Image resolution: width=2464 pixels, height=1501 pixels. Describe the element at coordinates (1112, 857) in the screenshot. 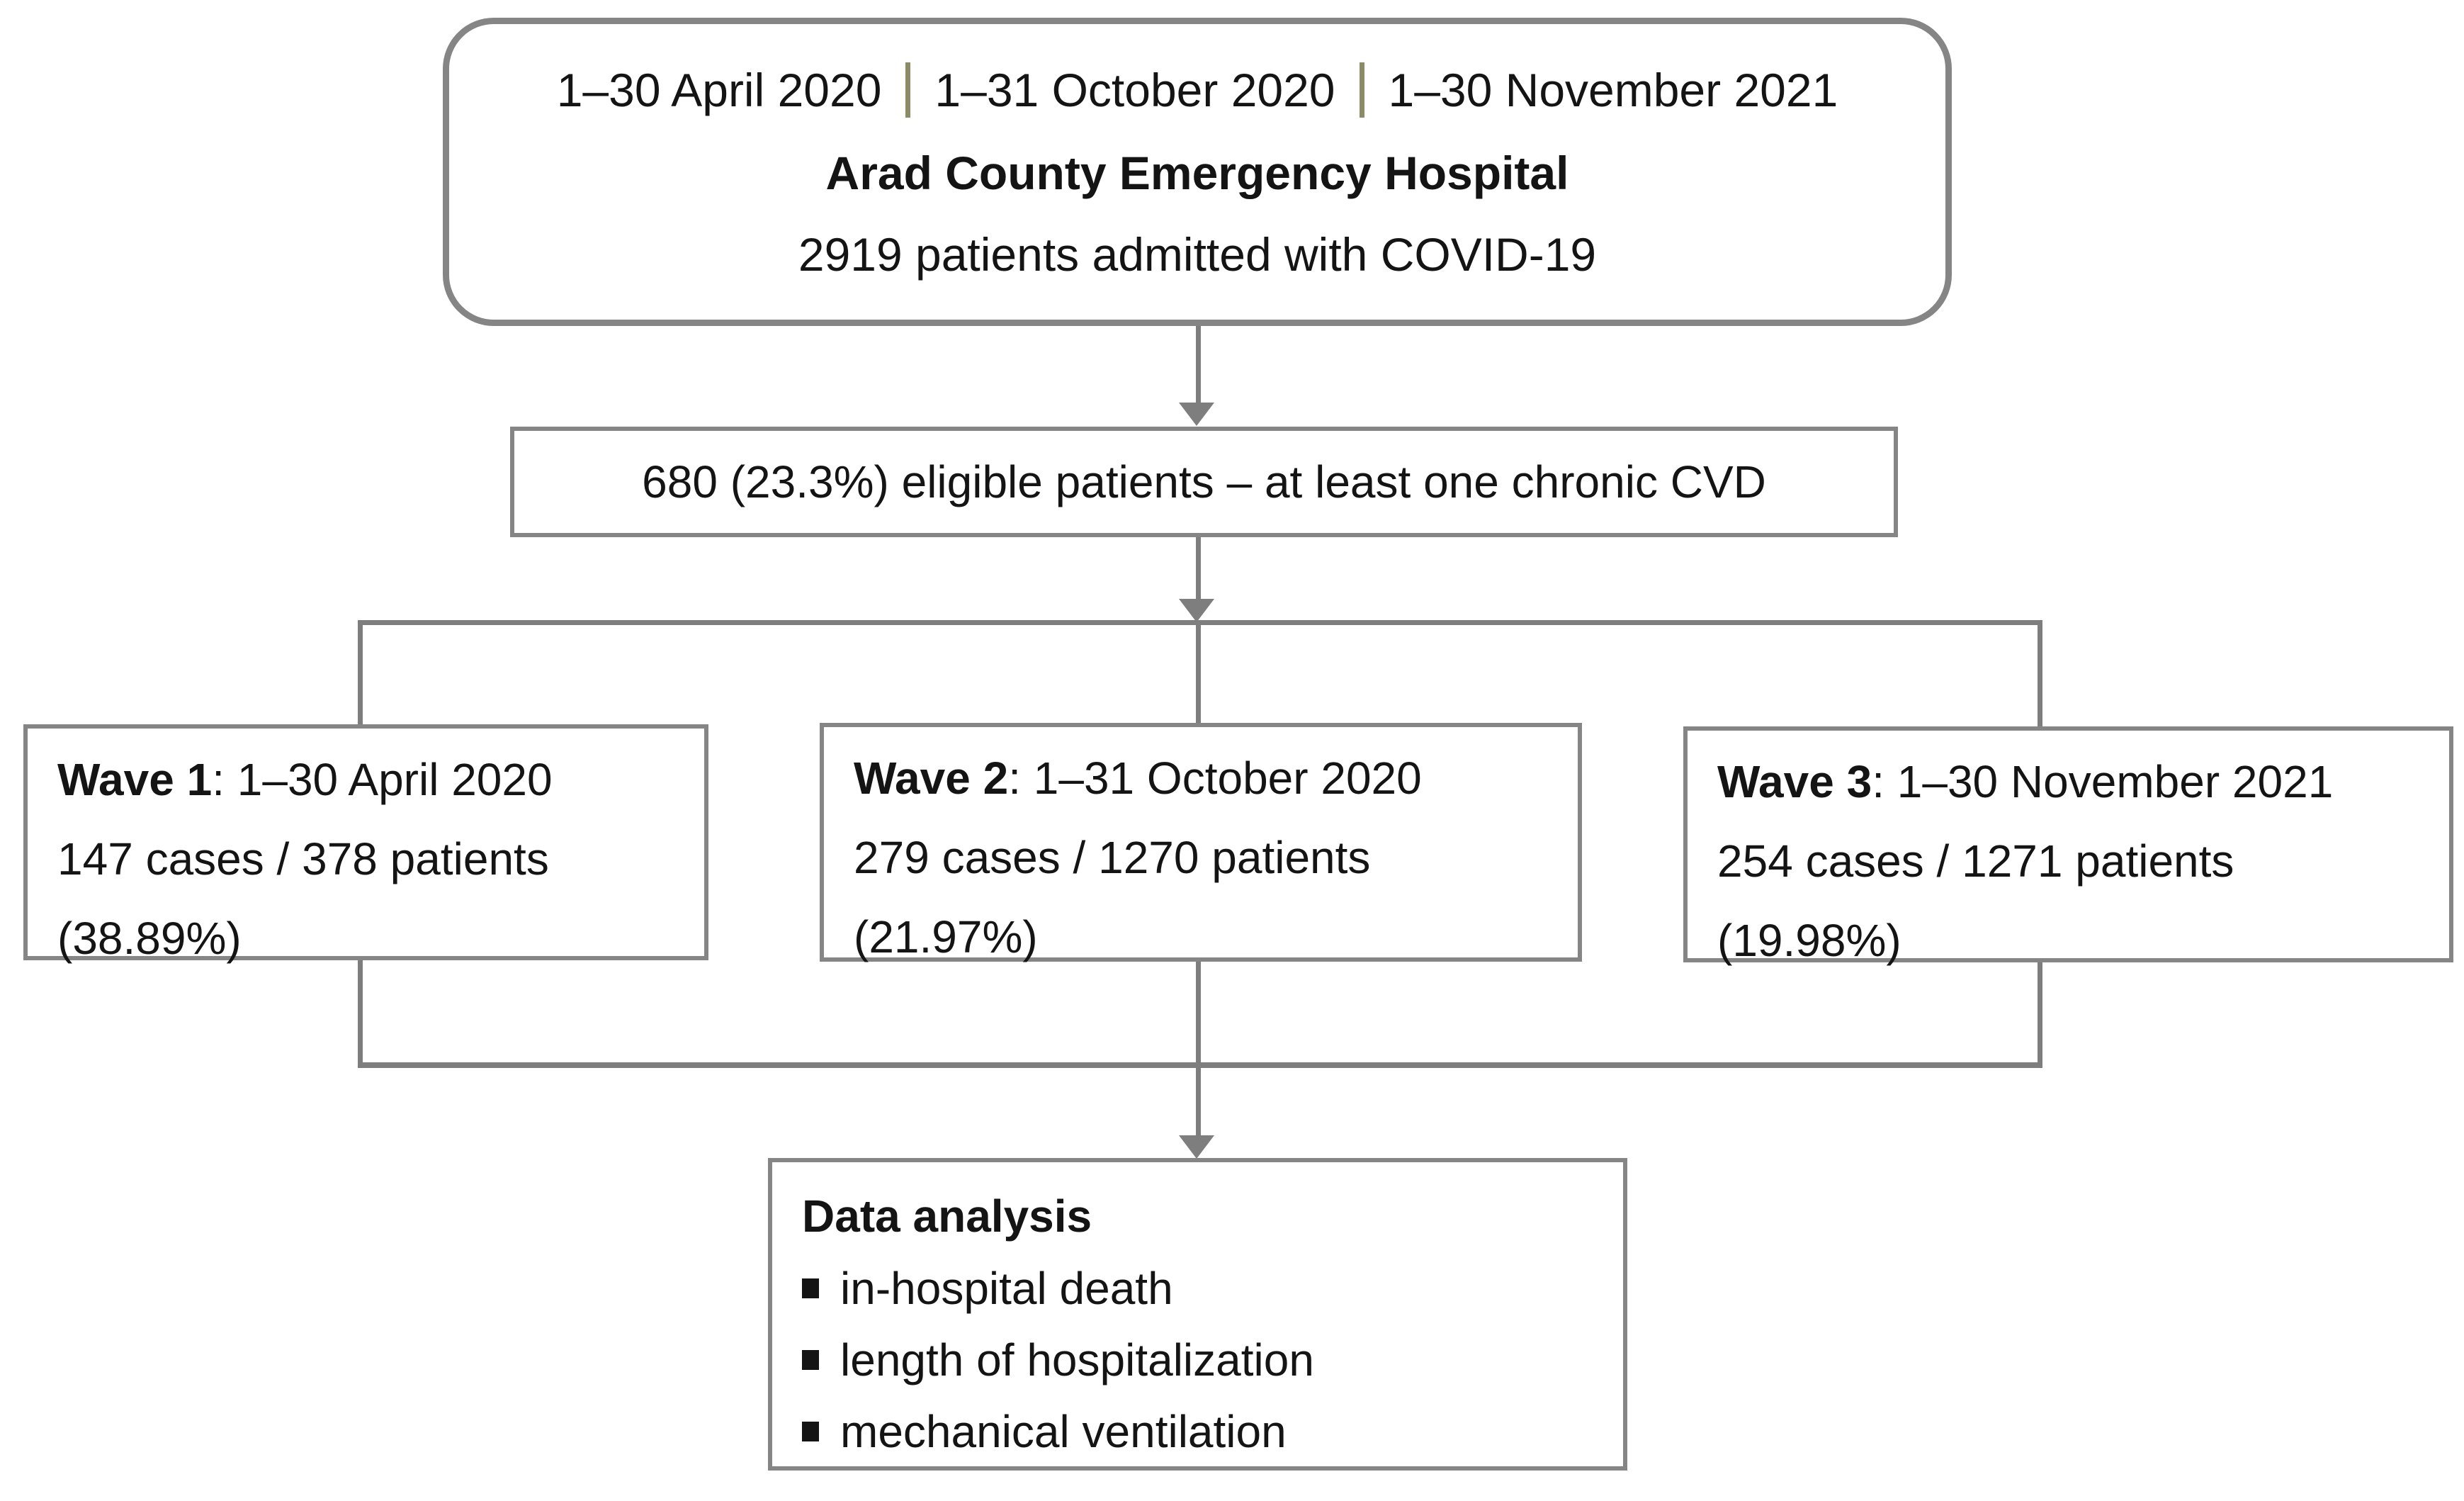

I see `wave-2-cases: 279 cases / 1270 patients` at that location.